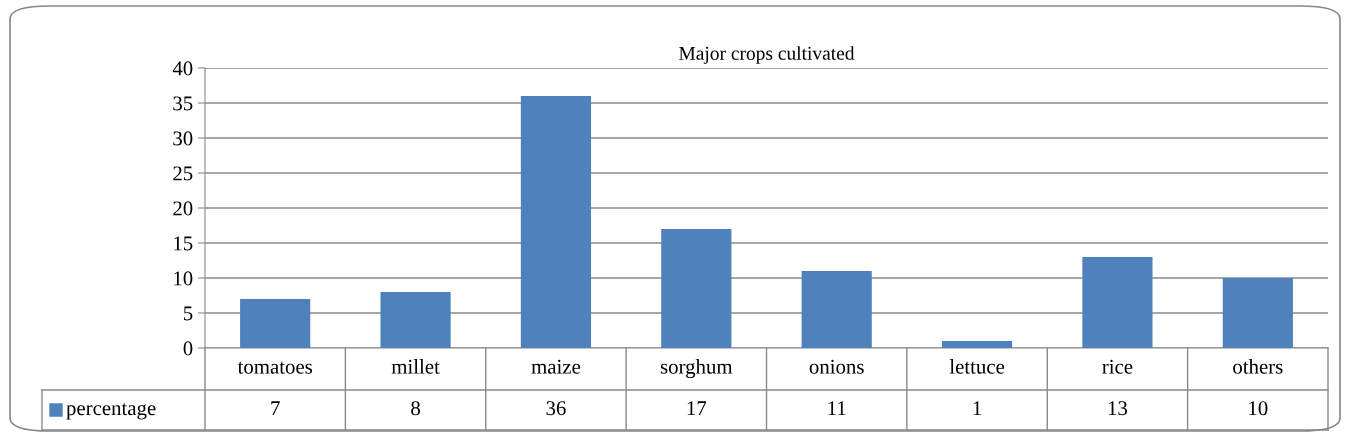  Describe the element at coordinates (188, 348) in the screenshot. I see `y-tick-label: 0` at that location.